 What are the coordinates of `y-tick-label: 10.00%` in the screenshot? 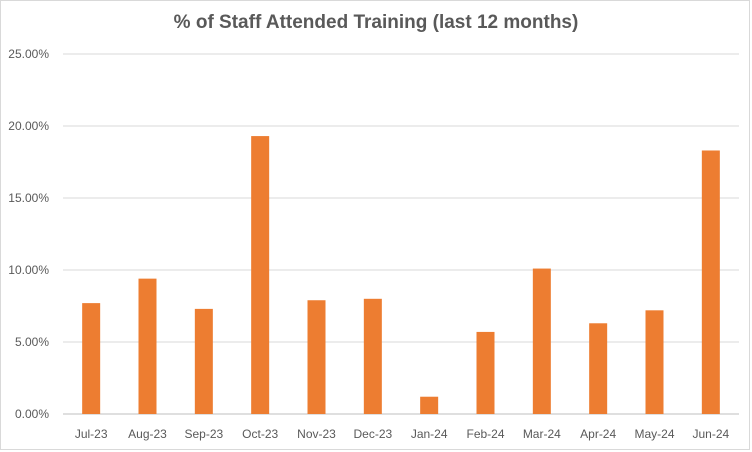 It's located at (28, 270).